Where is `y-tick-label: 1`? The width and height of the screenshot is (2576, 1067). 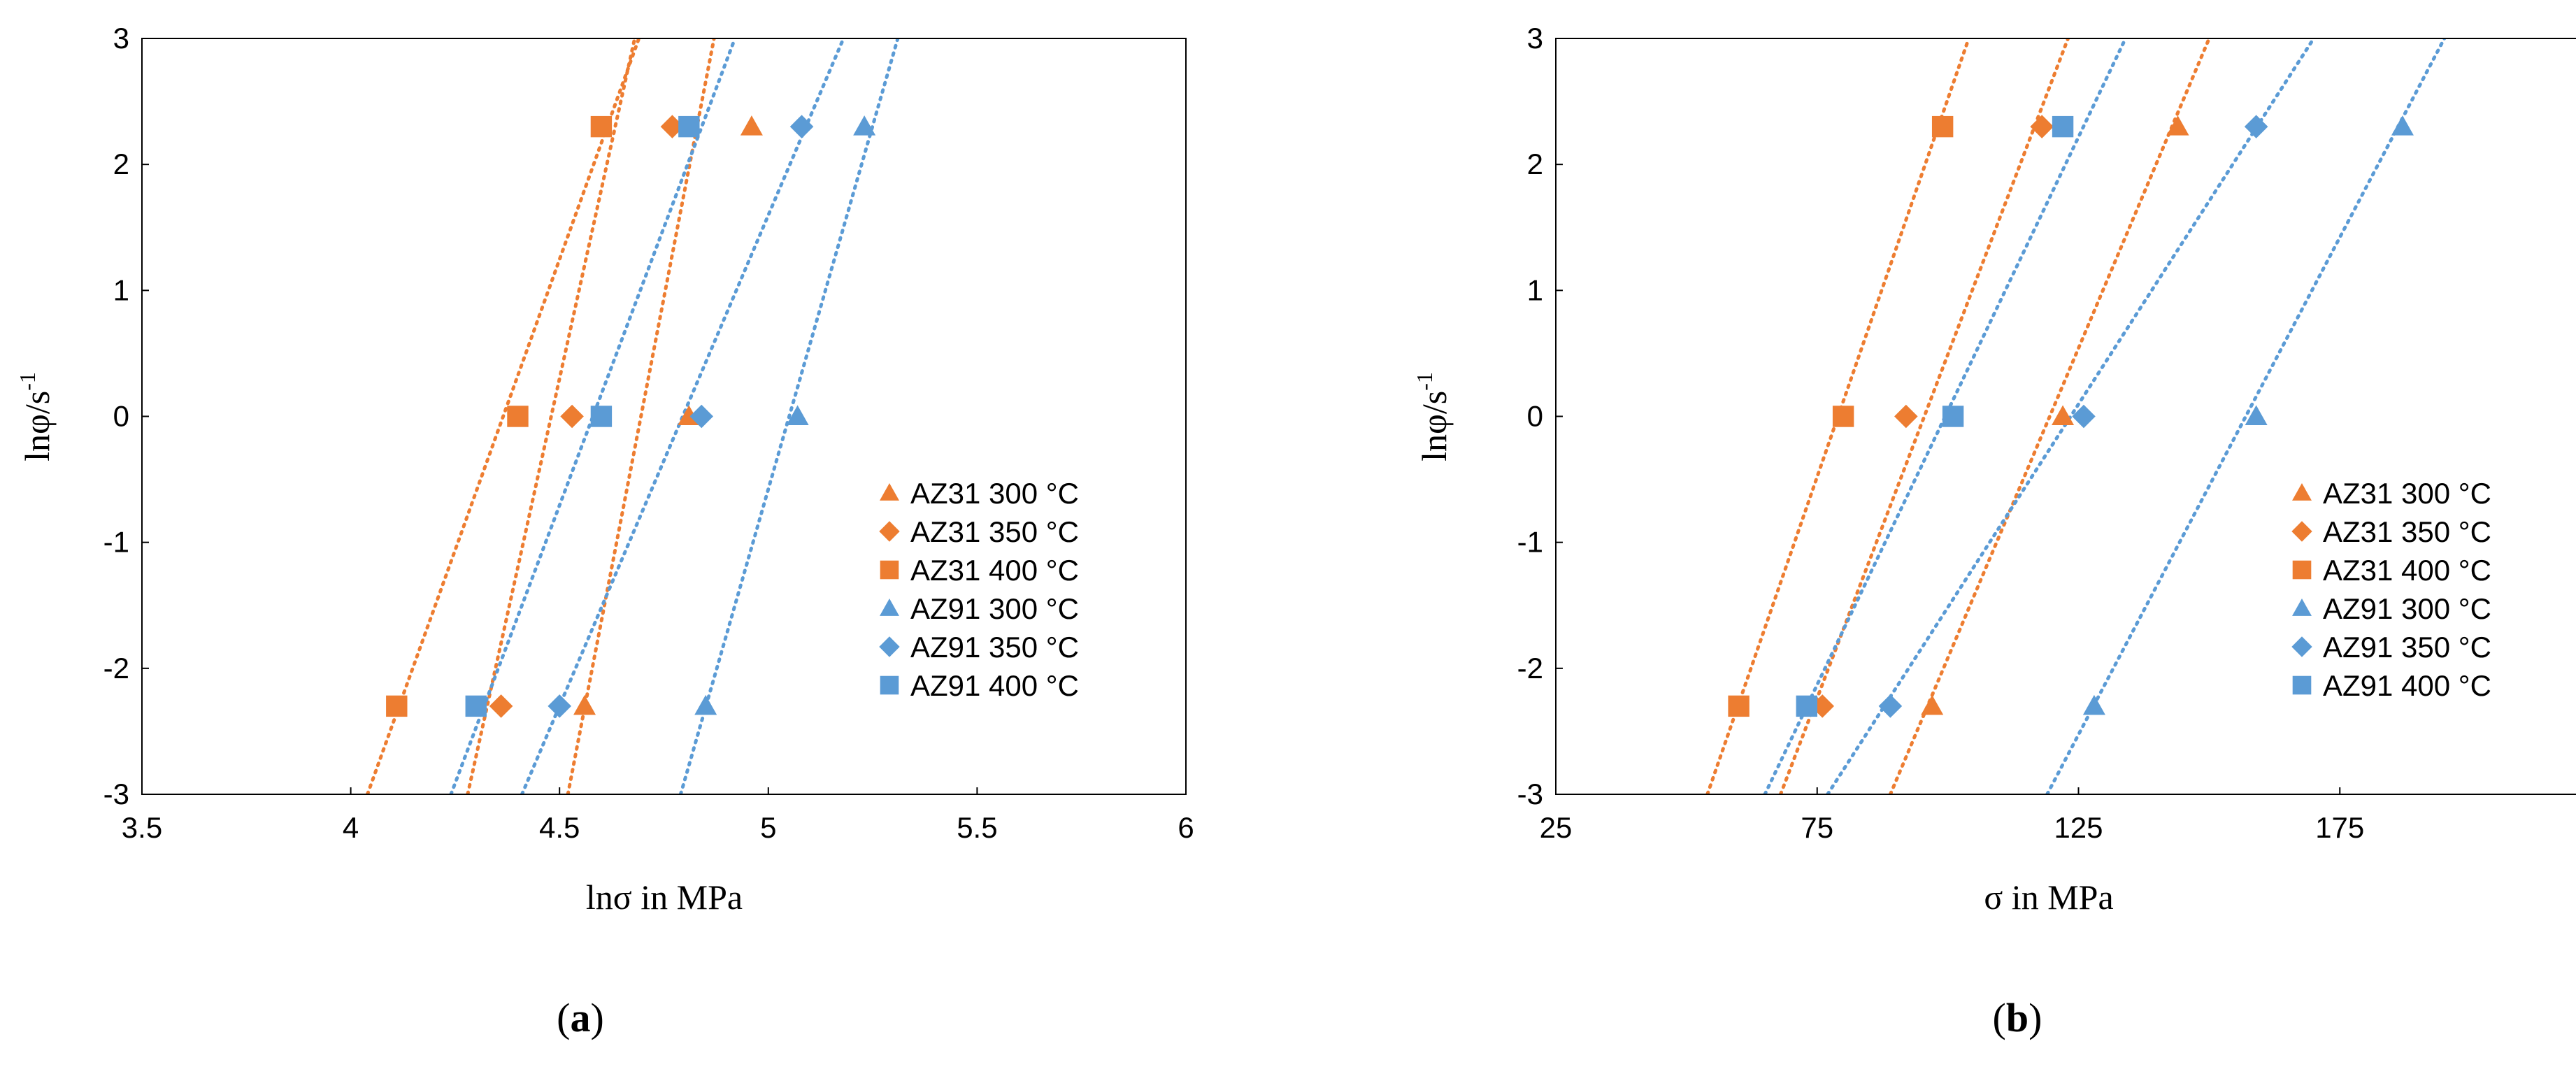
y-tick-label: 1 is located at coordinates (1535, 289).